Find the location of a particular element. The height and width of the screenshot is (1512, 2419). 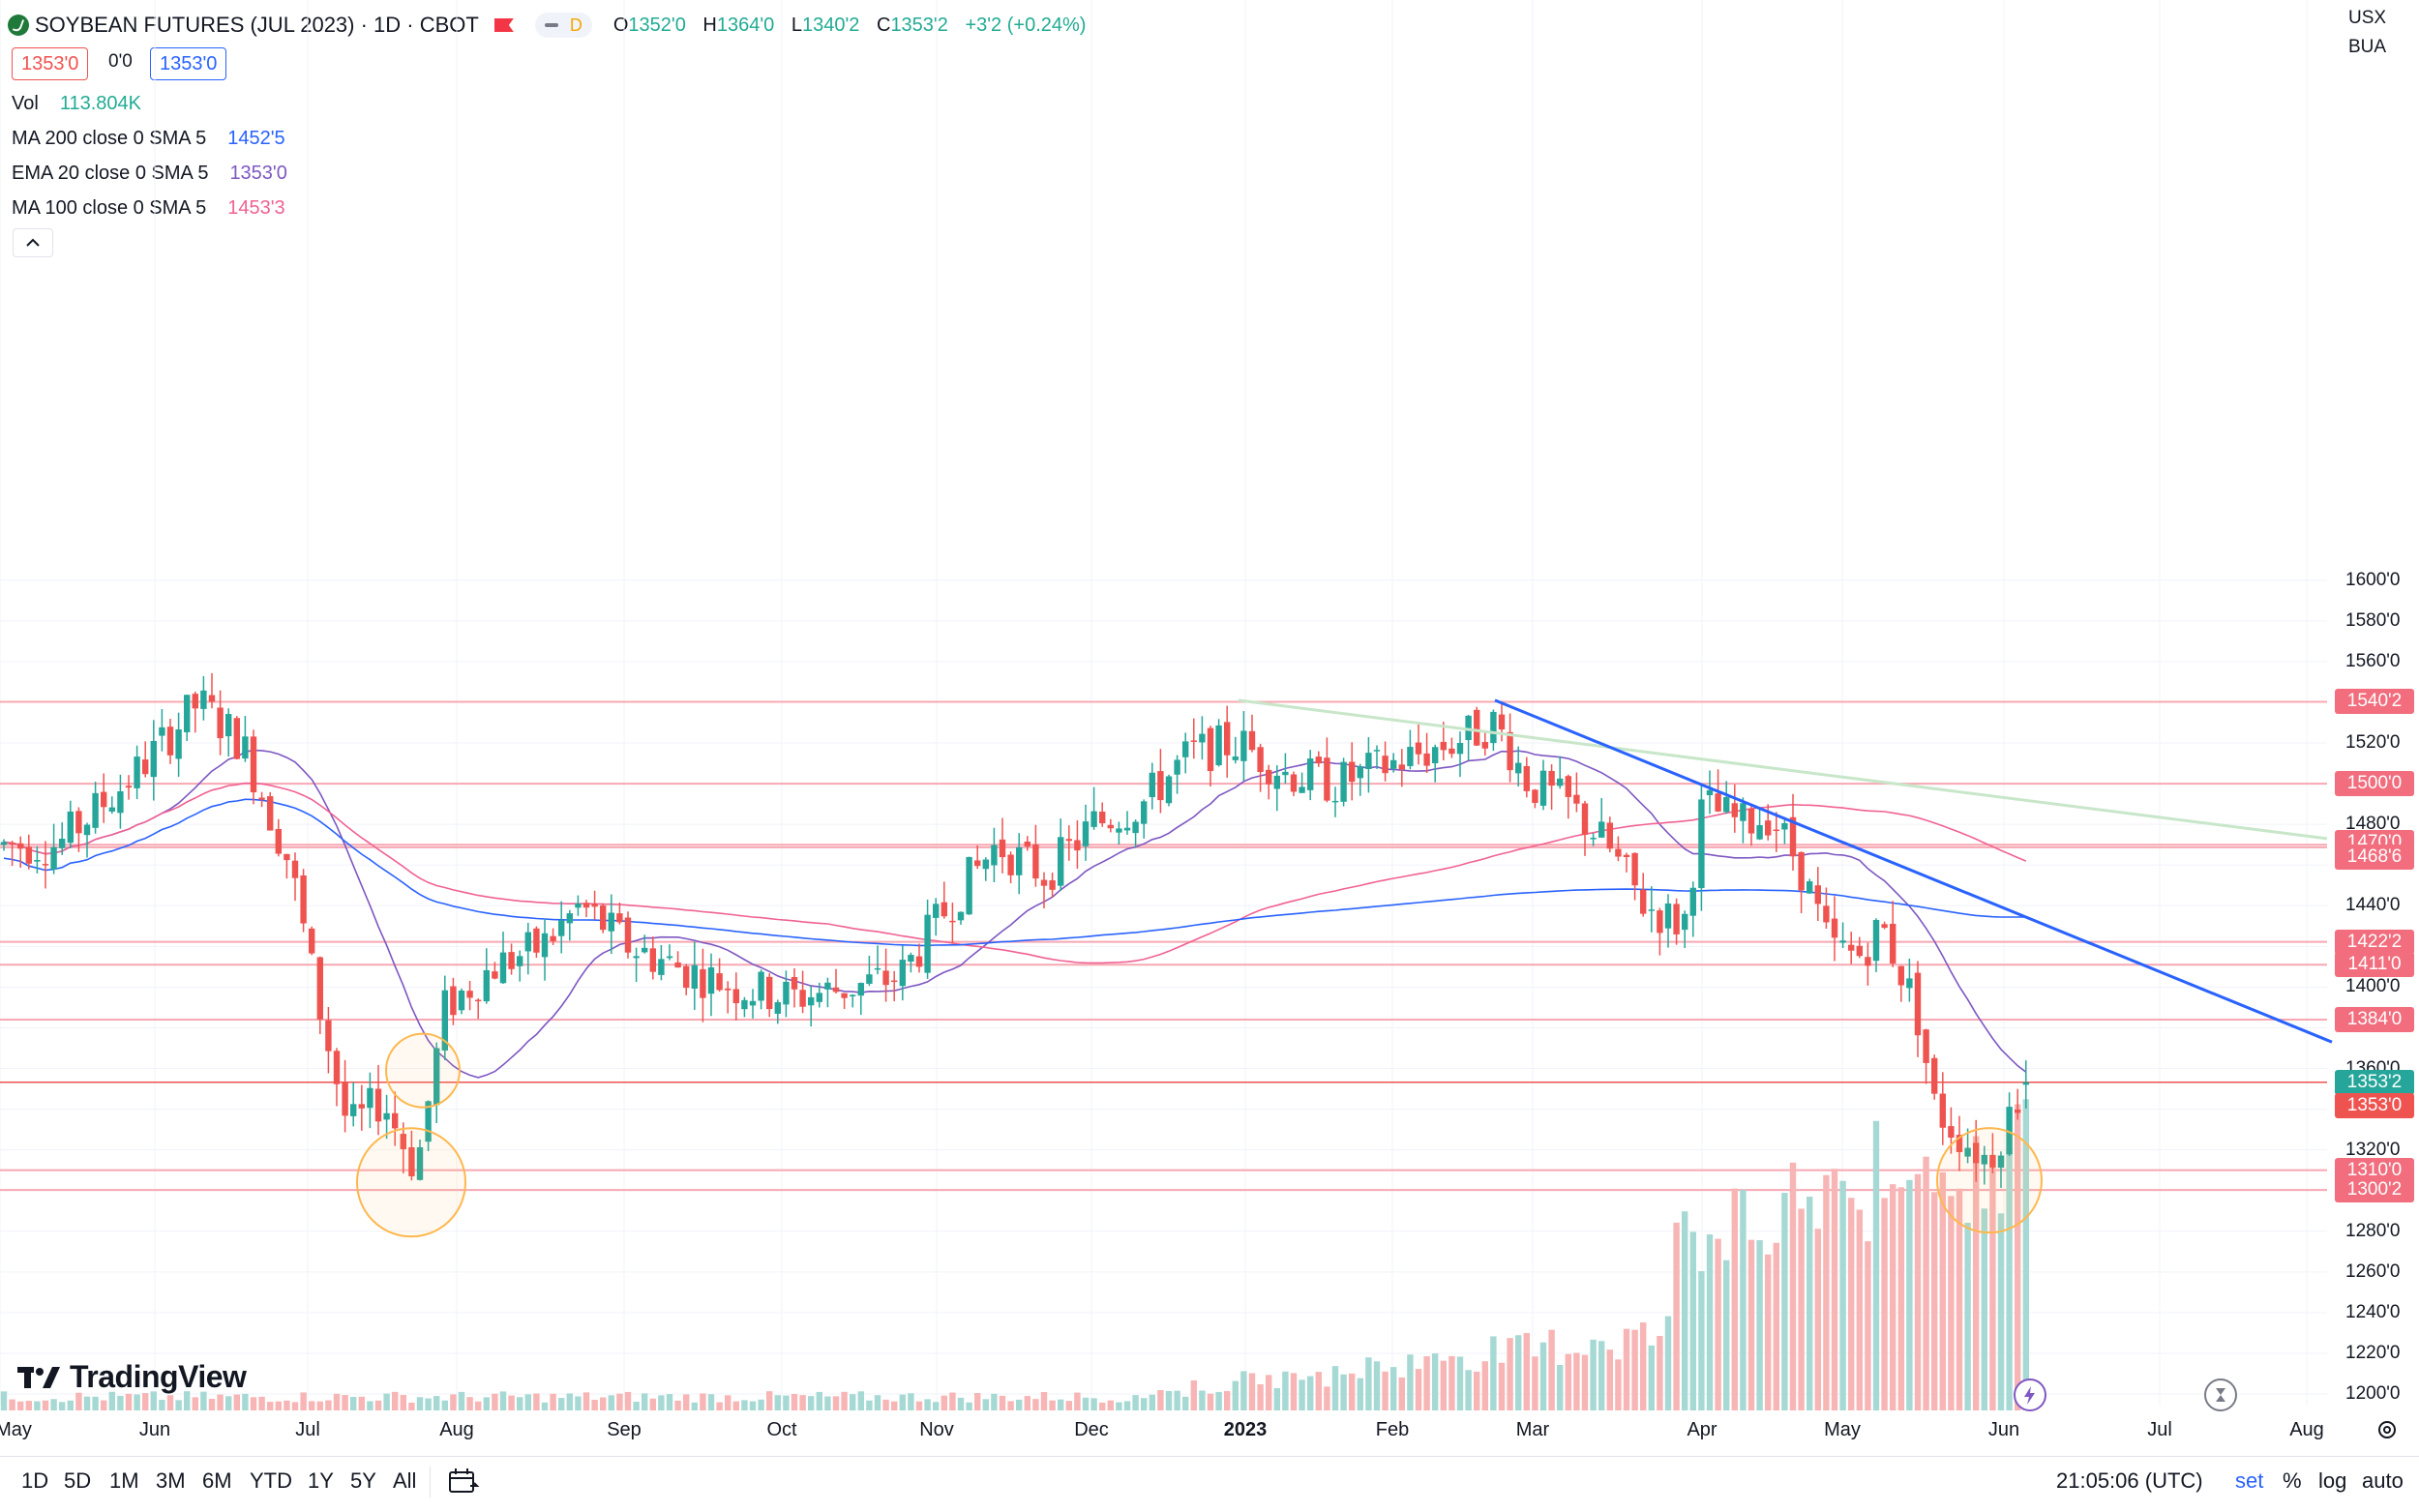

time-tick-label: Dec is located at coordinates (1092, 1430).